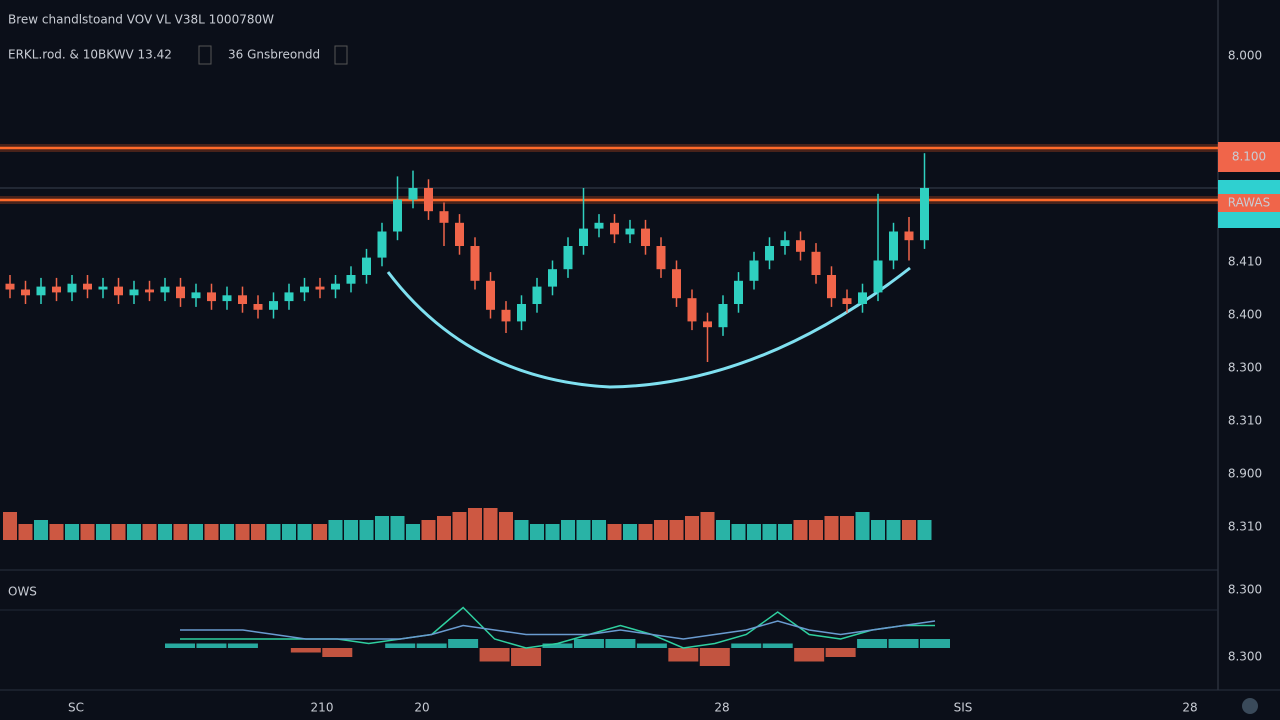  I want to click on price-tag: RAWAS, so click(1249, 203).